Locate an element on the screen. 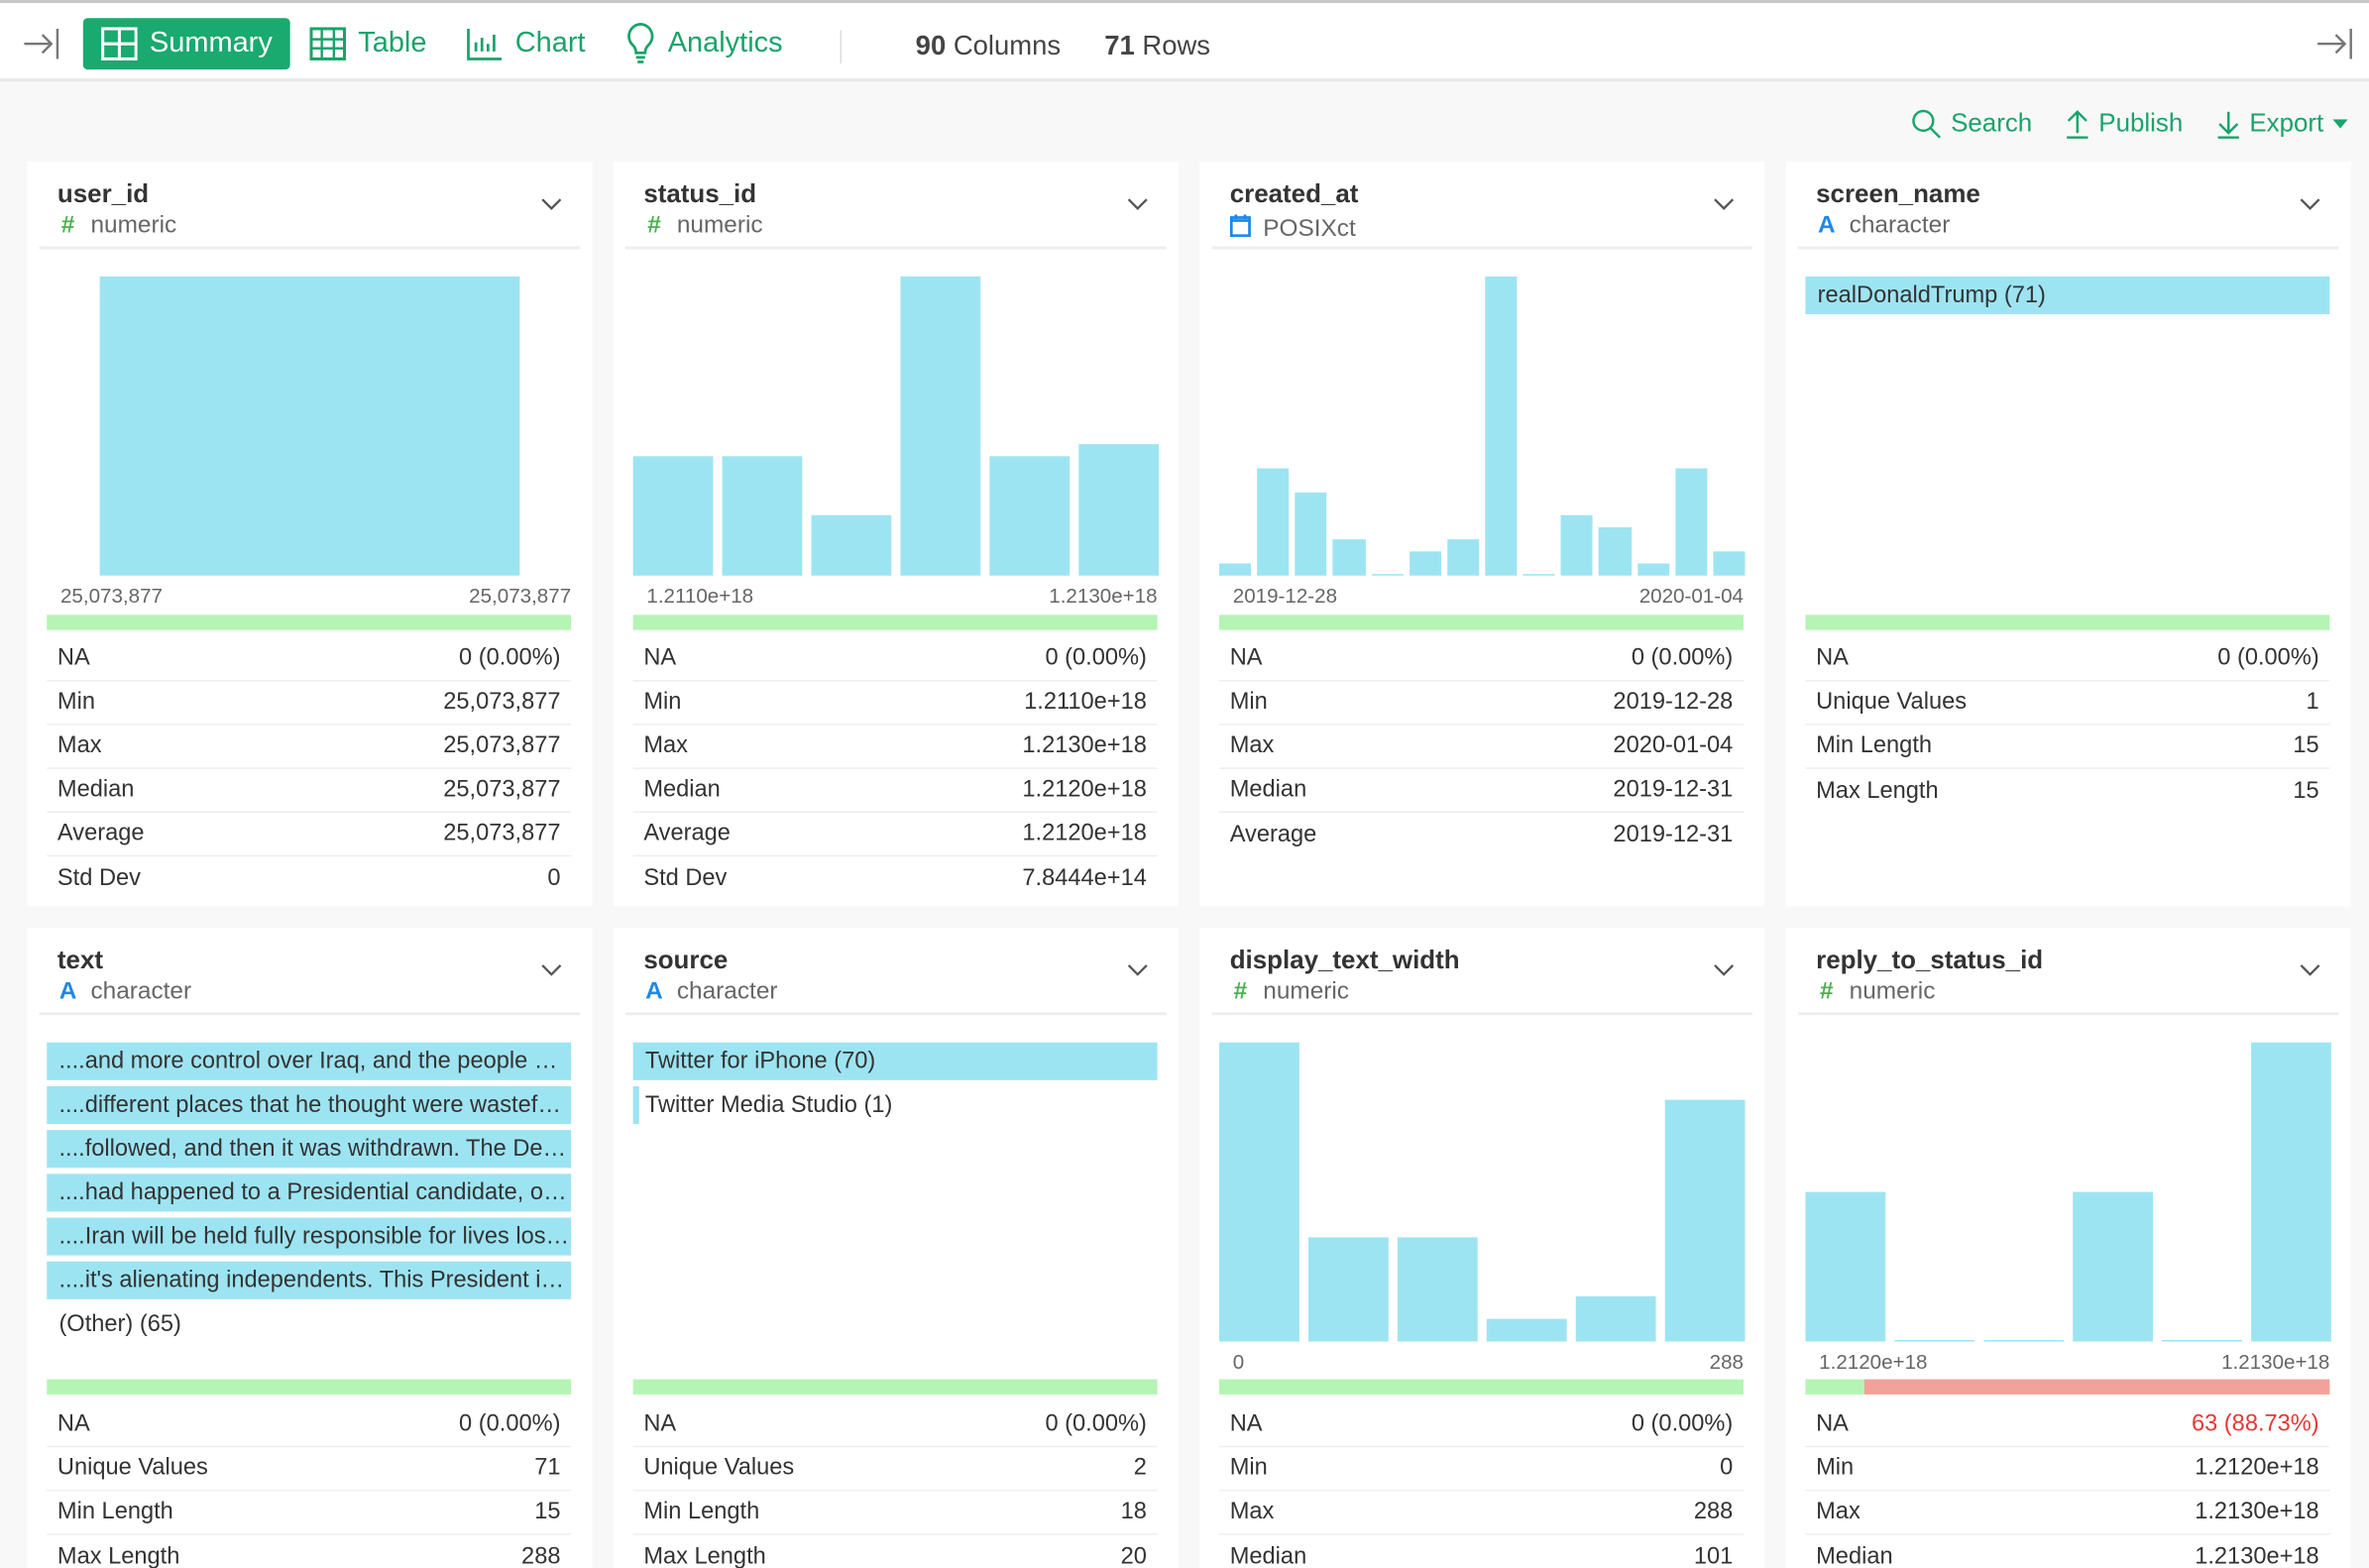 The image size is (2369, 1568). column-name: created_at is located at coordinates (1294, 194).